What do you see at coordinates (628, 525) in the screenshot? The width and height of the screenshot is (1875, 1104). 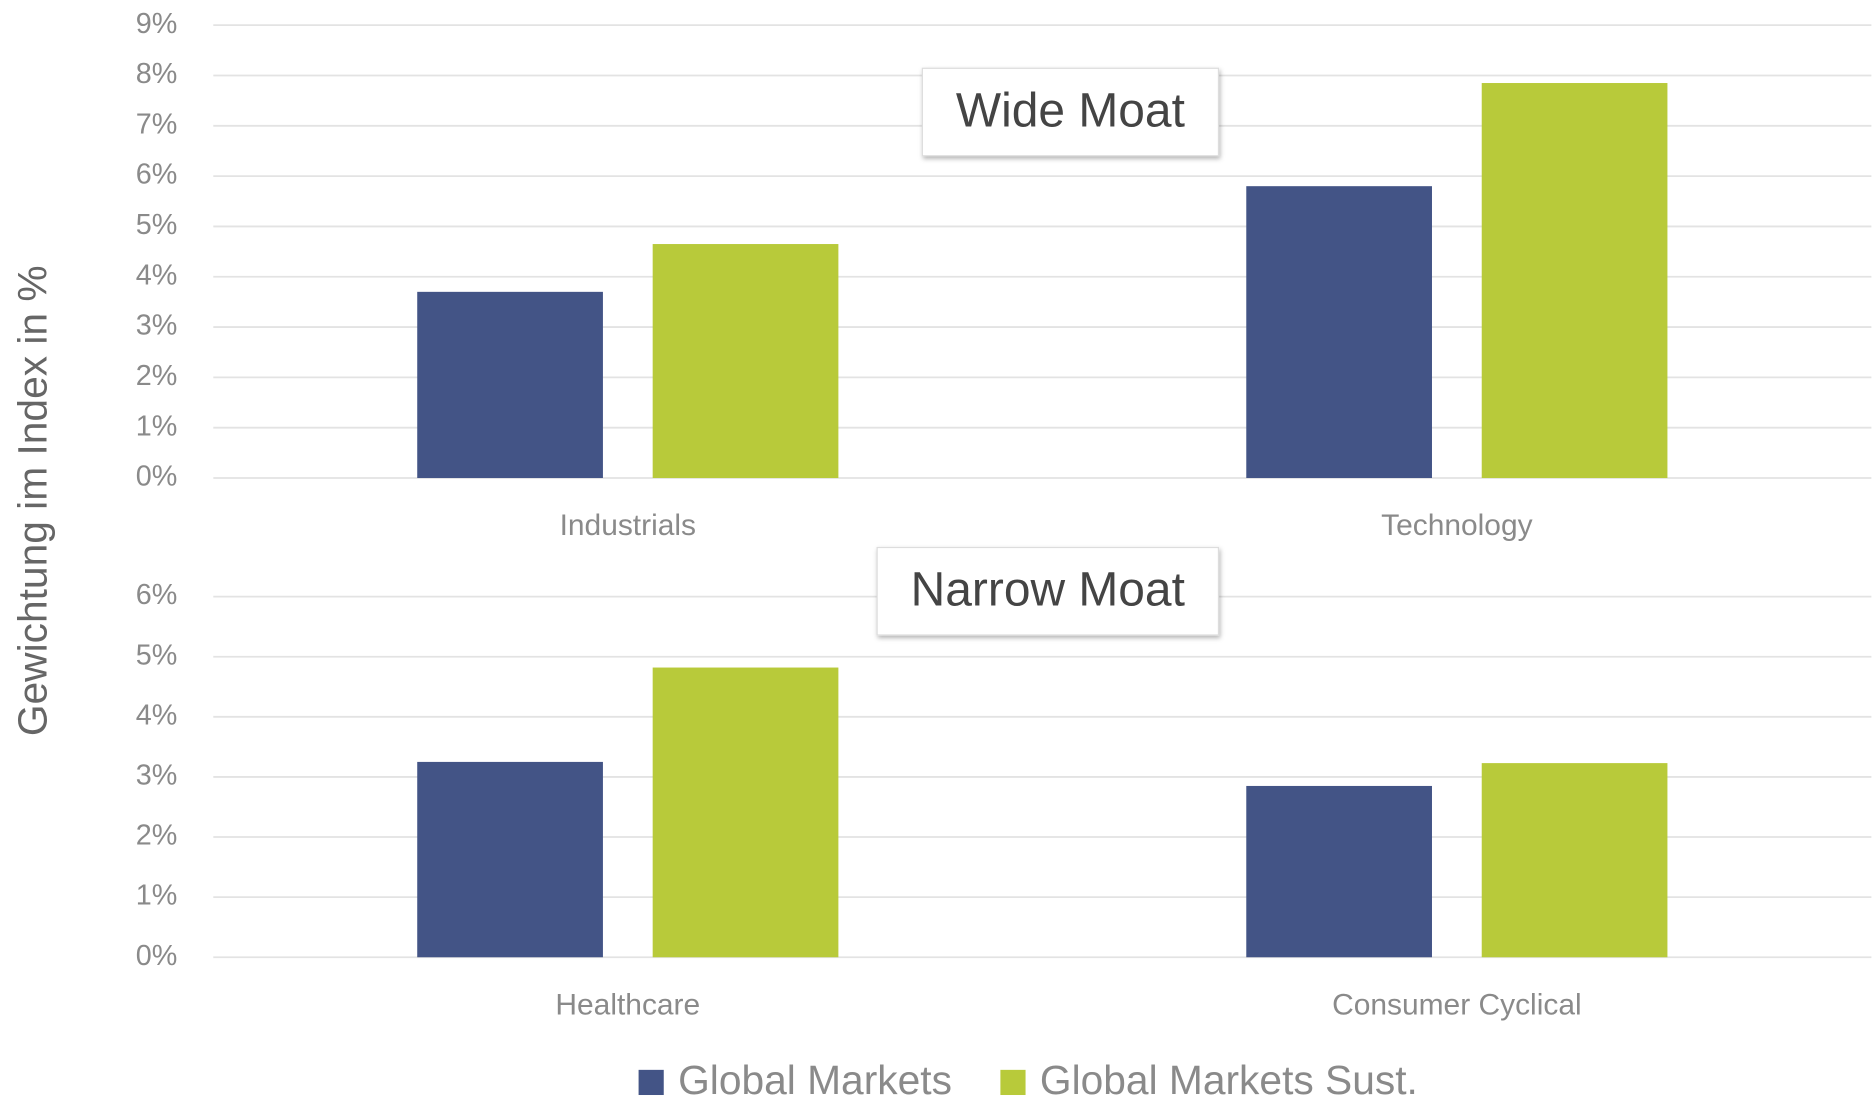 I see `x-tick-label: Industrials` at bounding box center [628, 525].